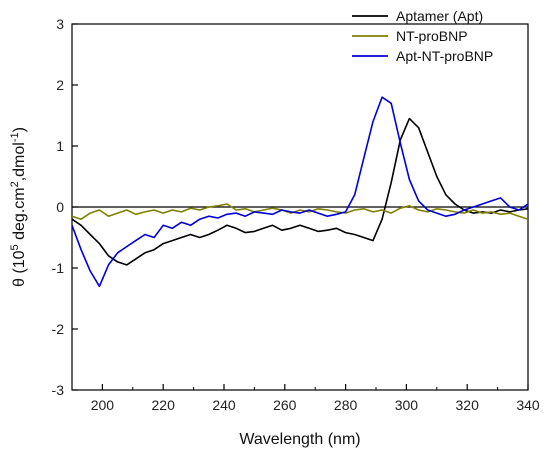 The image size is (550, 454). Describe the element at coordinates (65, 207) in the screenshot. I see `y-axis-ticks: -3 -2 -1 0 1 2 3` at that location.